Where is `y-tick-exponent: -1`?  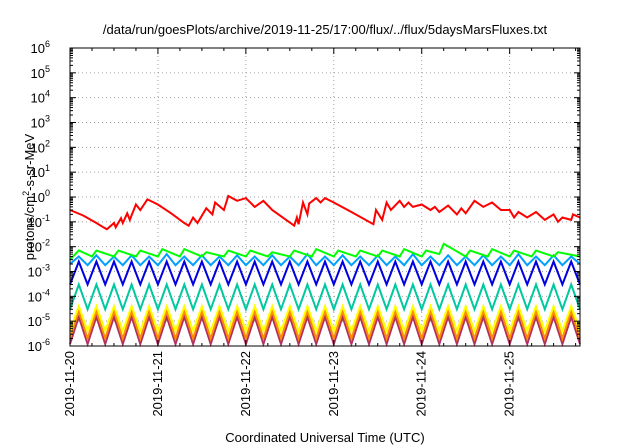 y-tick-exponent: -1 is located at coordinates (46, 218).